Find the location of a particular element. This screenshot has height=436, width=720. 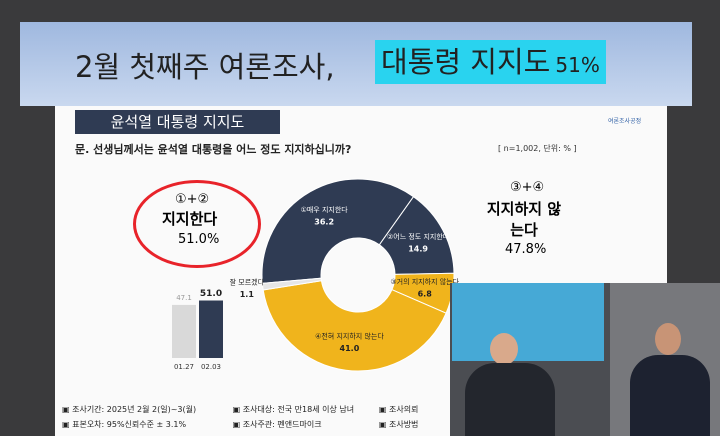

screen-panel is located at coordinates (528, 322).